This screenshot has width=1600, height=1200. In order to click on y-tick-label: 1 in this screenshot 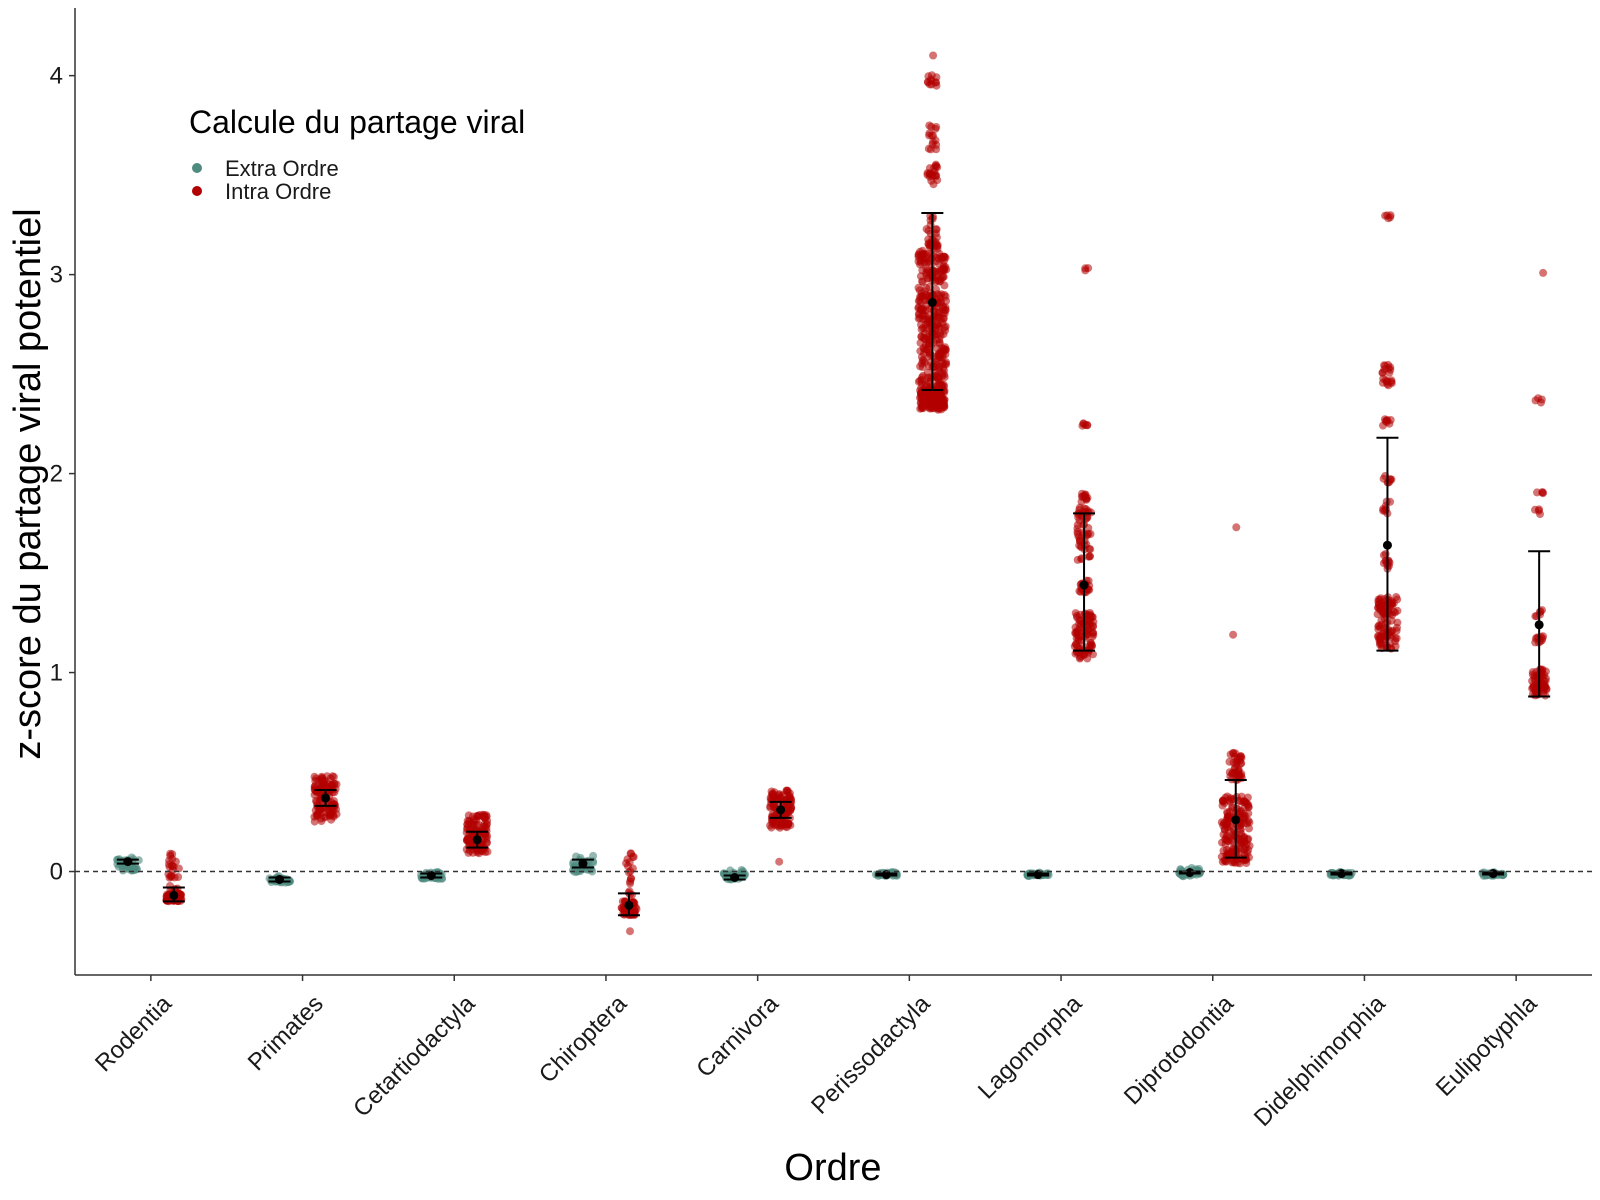, I will do `click(56, 673)`.